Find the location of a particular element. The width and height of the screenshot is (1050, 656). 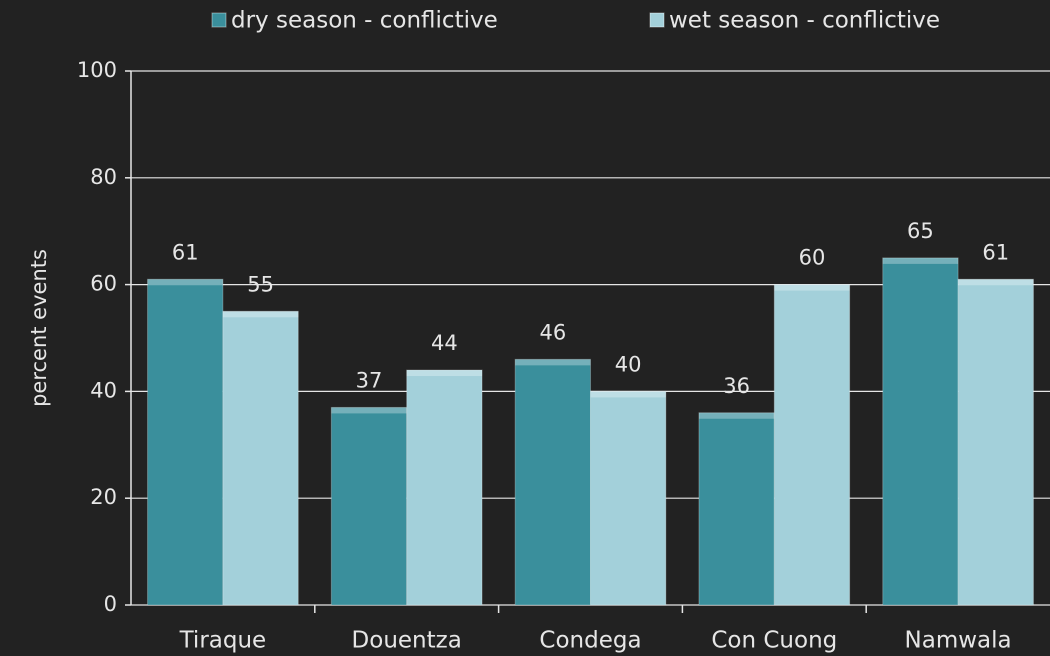

x-tick-label: Tiraque is located at coordinates (223, 641).